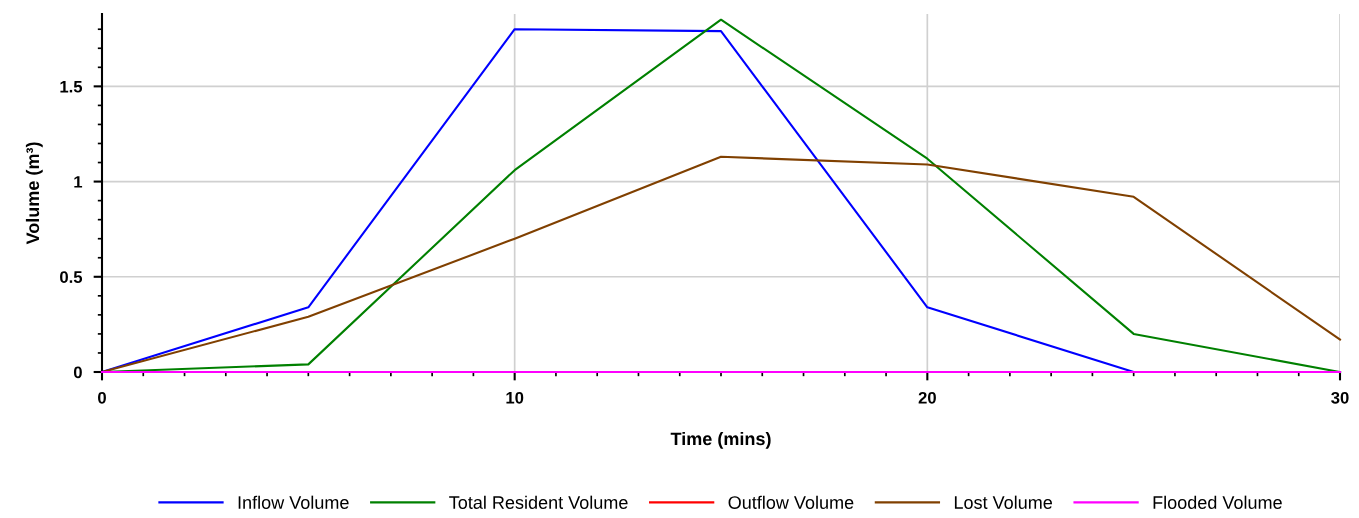 The width and height of the screenshot is (1359, 518). Describe the element at coordinates (77, 372) in the screenshot. I see `y-tick-label: 0` at that location.